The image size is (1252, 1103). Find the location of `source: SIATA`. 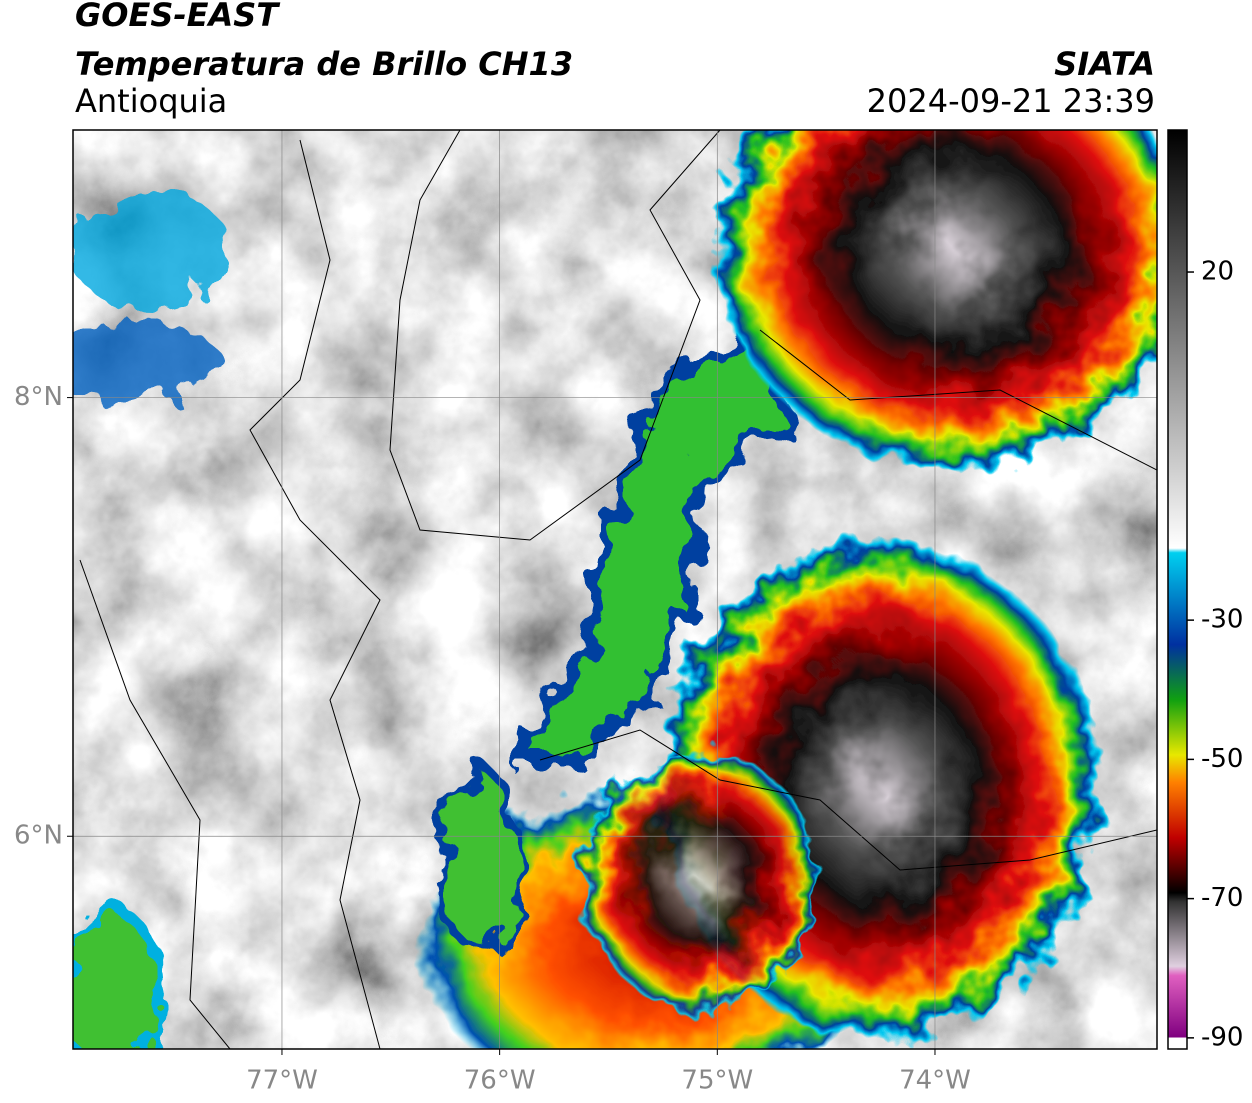

source: SIATA is located at coordinates (1104, 64).